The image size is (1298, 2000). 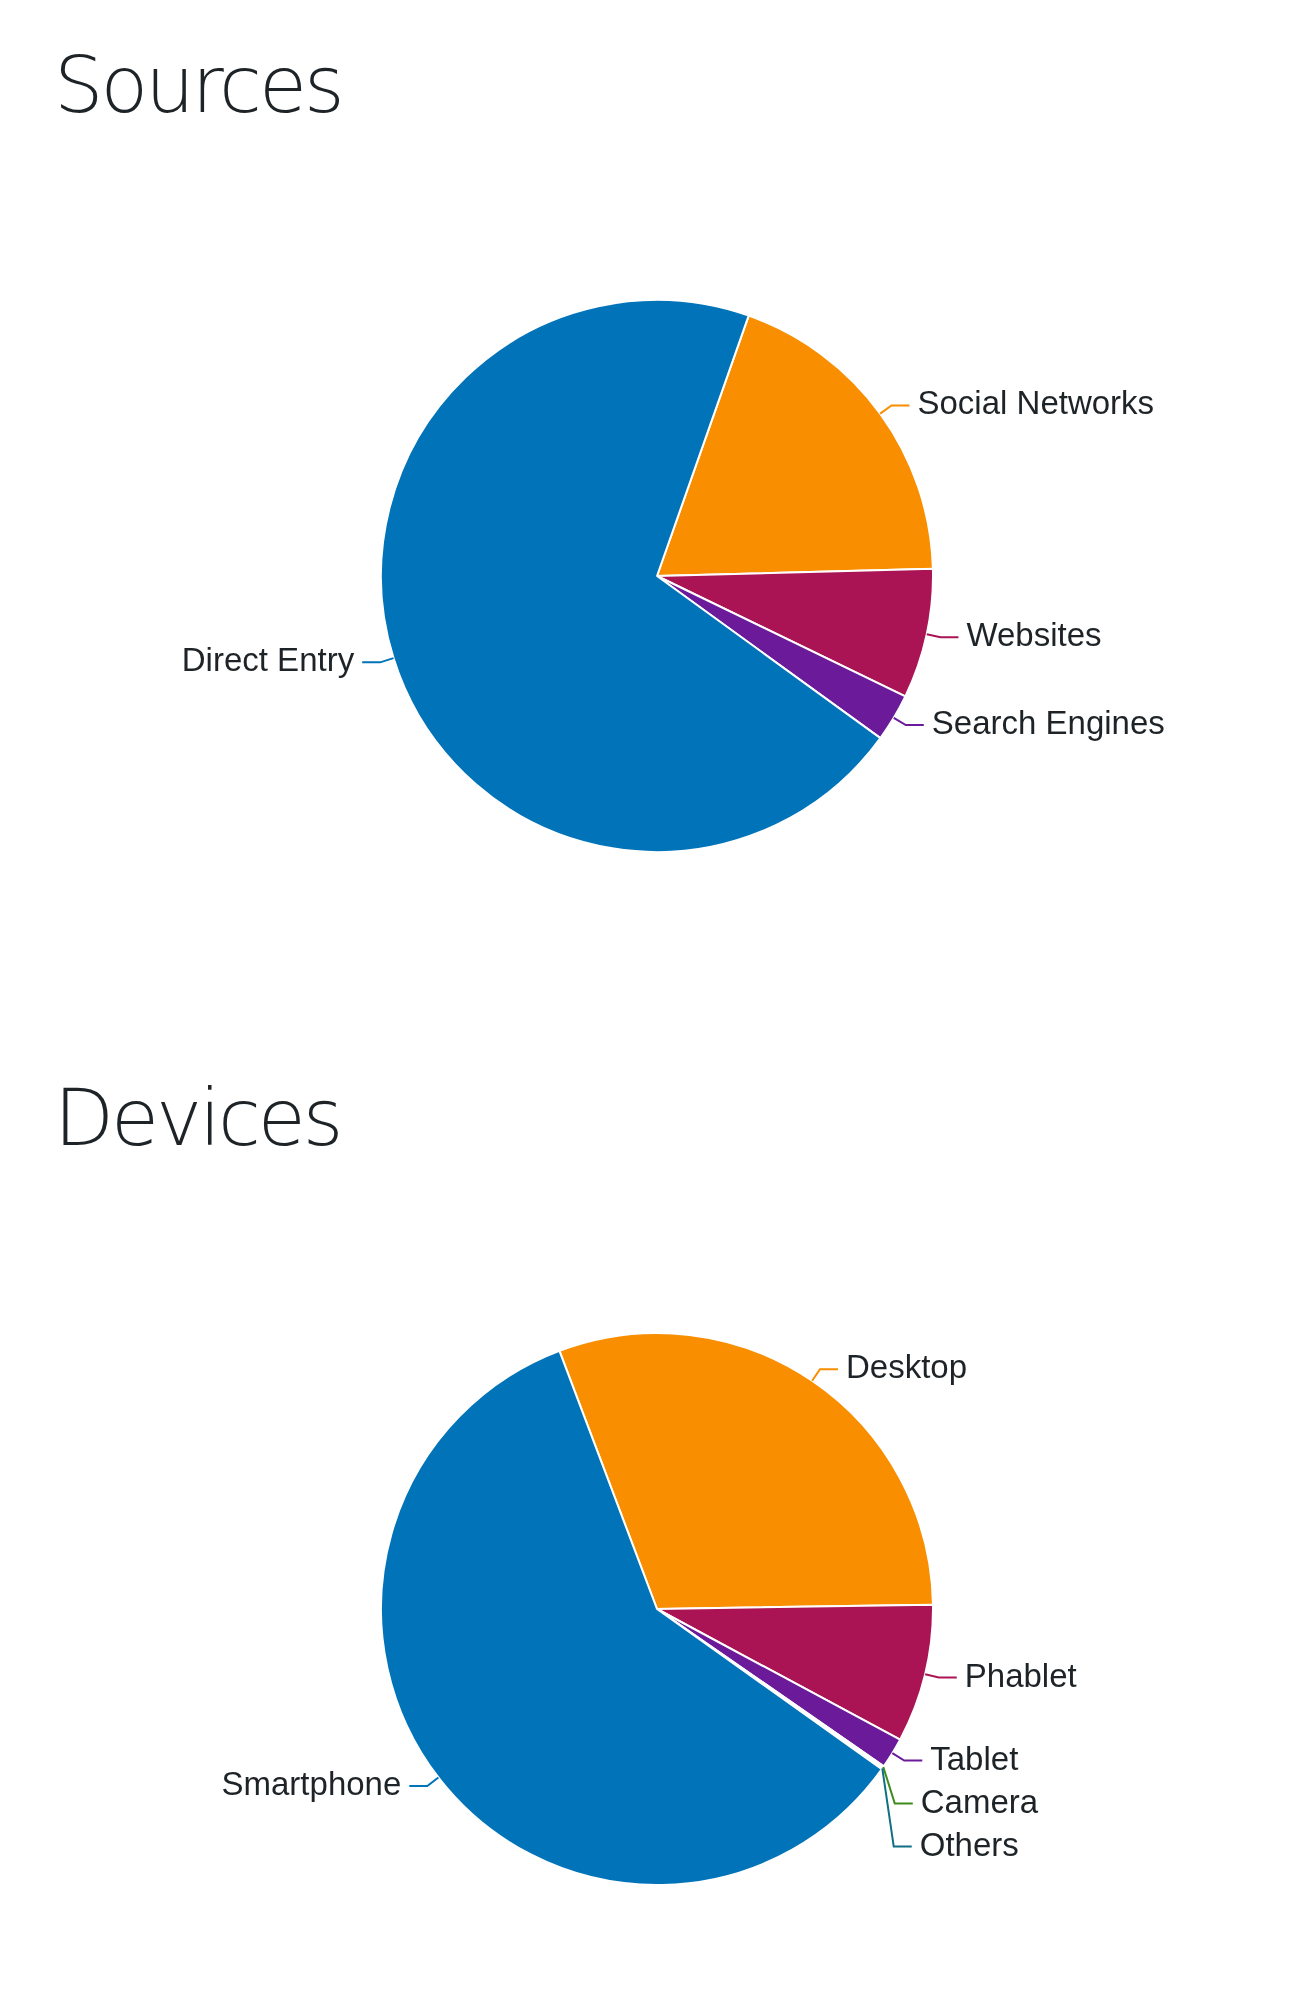 What do you see at coordinates (311, 1784) in the screenshot?
I see `slice-label: Smartphone` at bounding box center [311, 1784].